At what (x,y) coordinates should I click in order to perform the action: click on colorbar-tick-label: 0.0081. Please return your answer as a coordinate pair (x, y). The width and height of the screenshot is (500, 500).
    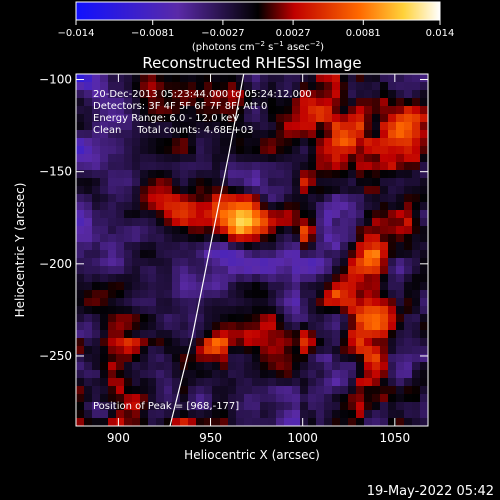
    Looking at the image, I should click on (363, 33).